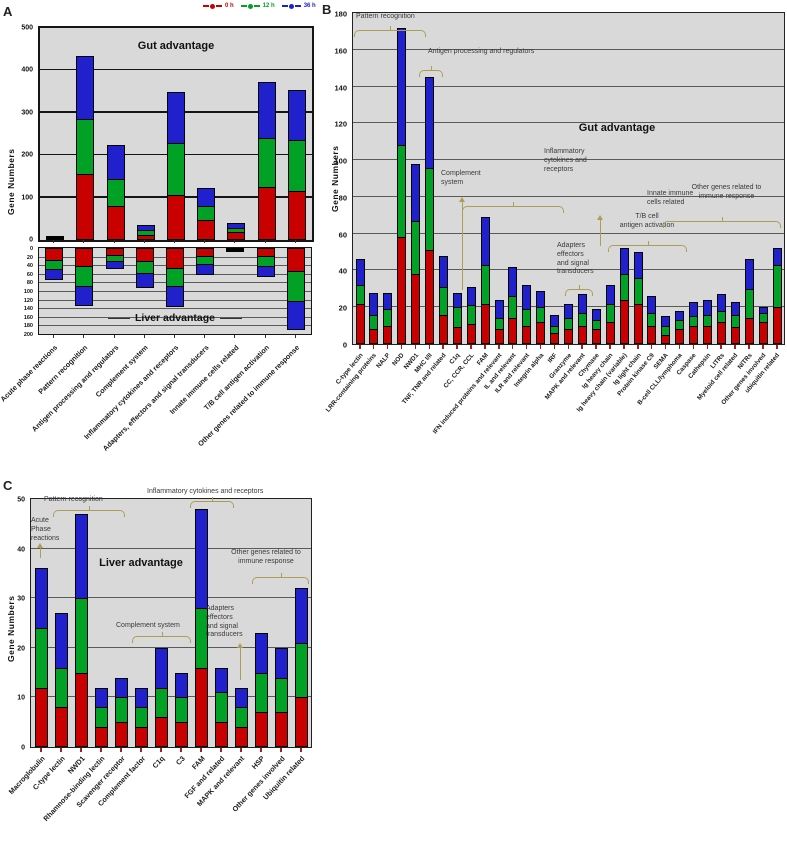 The width and height of the screenshot is (787, 841). I want to click on y-tick-label: 30, so click(21, 599).